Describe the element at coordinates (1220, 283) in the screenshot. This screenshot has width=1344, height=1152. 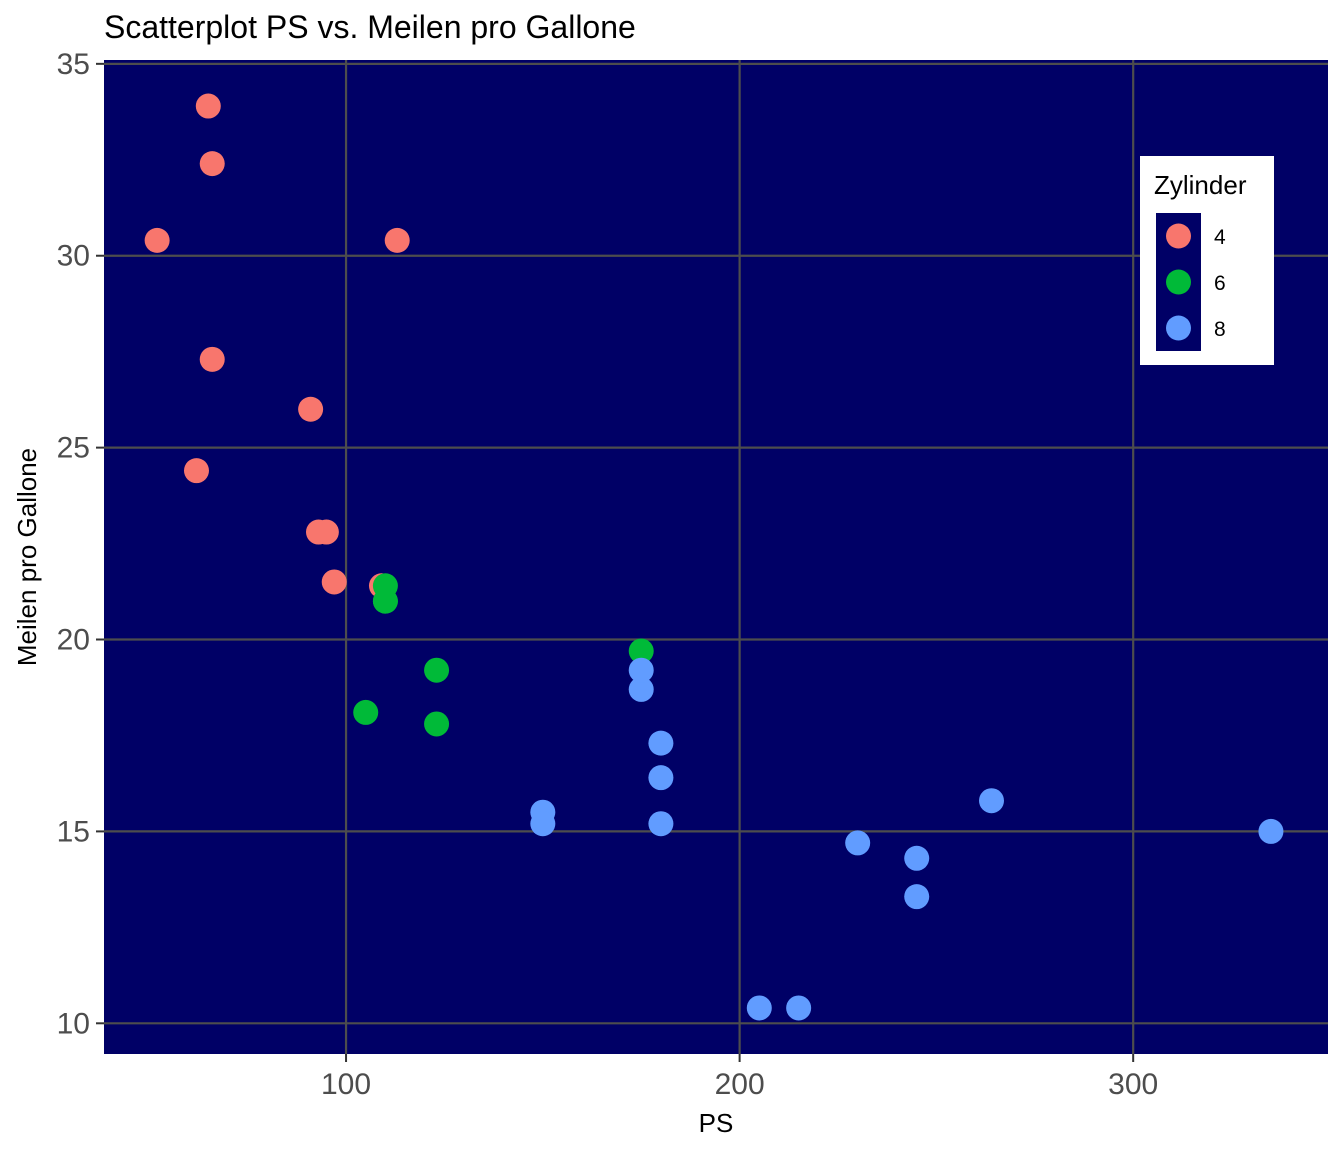
I see `legend-label-6: 6` at that location.